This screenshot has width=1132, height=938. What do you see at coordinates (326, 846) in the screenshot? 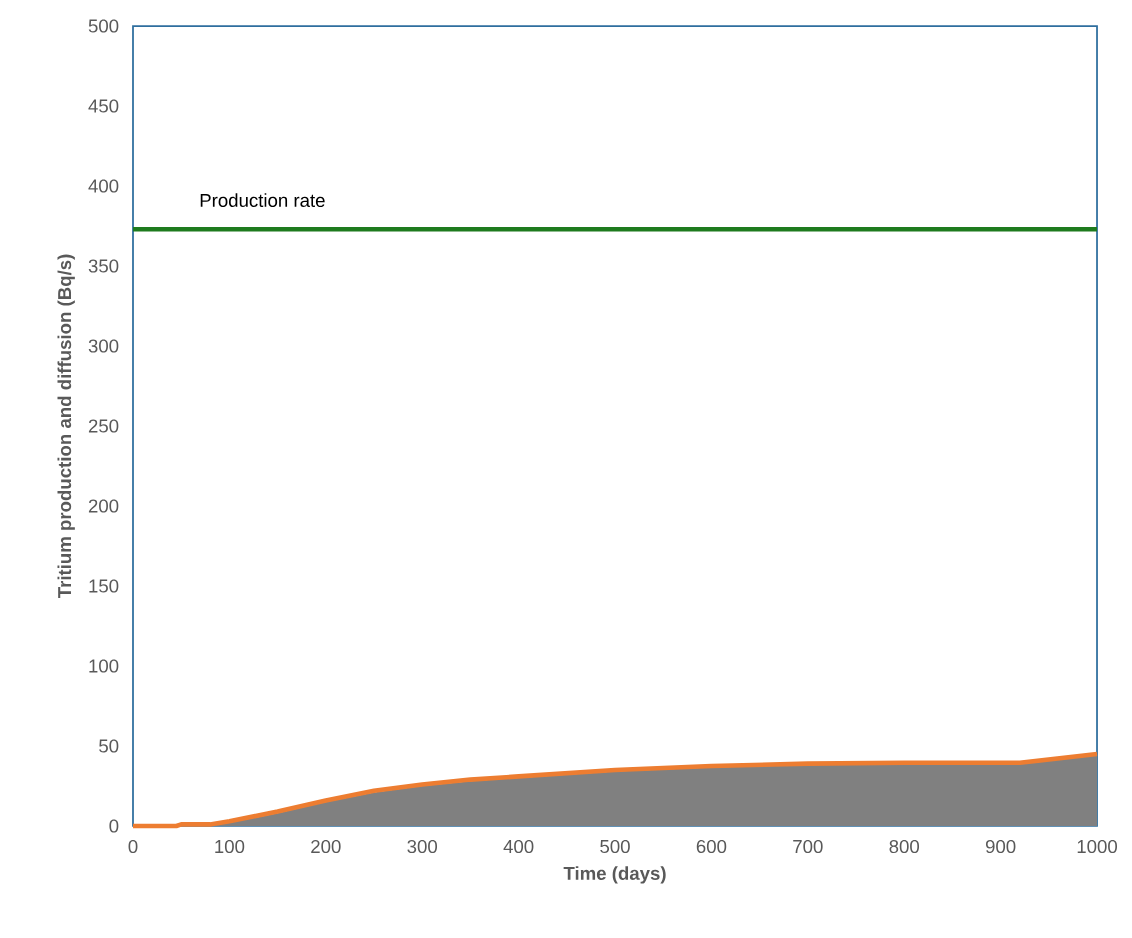
I see `x-tick-label: 200` at bounding box center [326, 846].